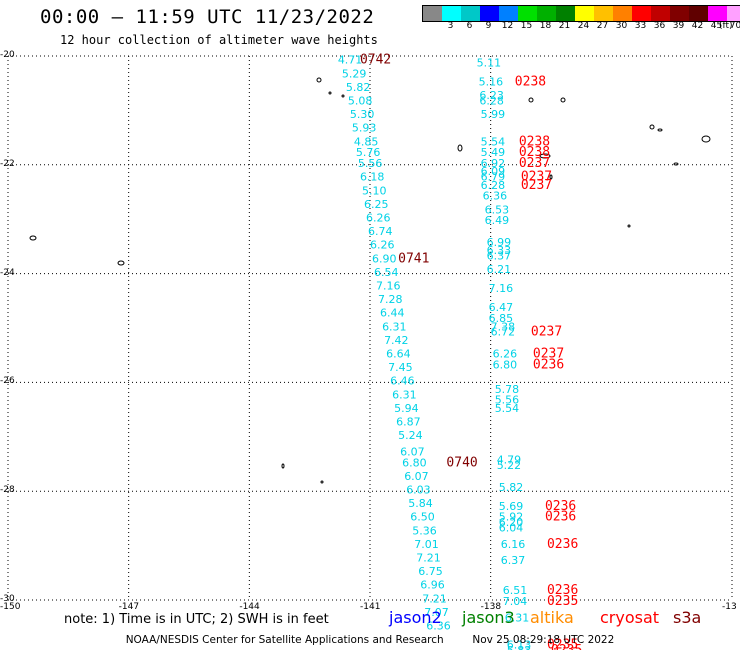 This screenshot has width=740, height=650. What do you see at coordinates (434, 598) in the screenshot?
I see `wave-height-value: 7.21` at bounding box center [434, 598].